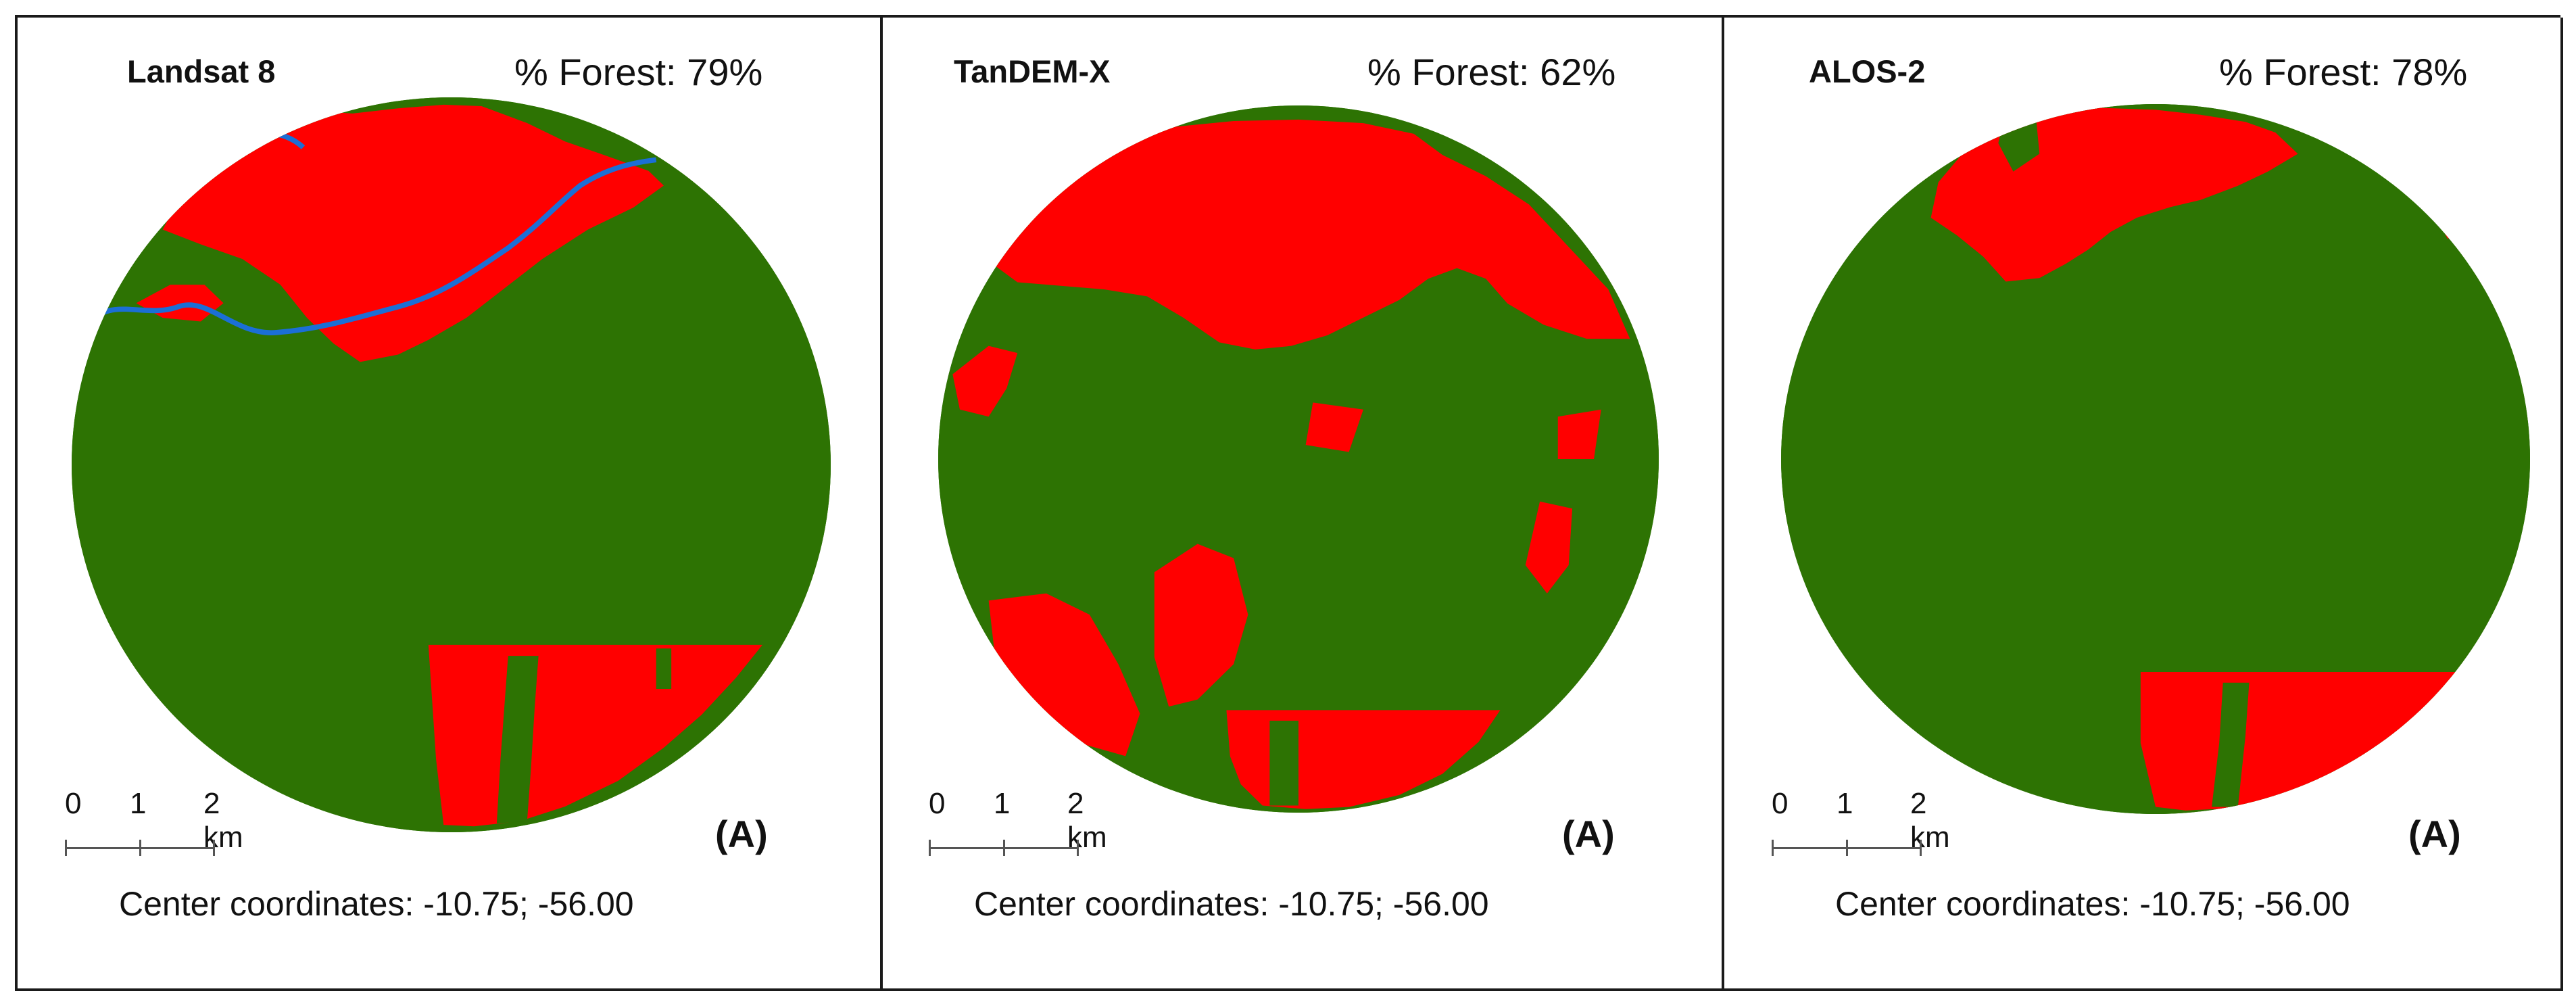  What do you see at coordinates (1549, 547) in the screenshot?
I see `non-forest-patch-east` at bounding box center [1549, 547].